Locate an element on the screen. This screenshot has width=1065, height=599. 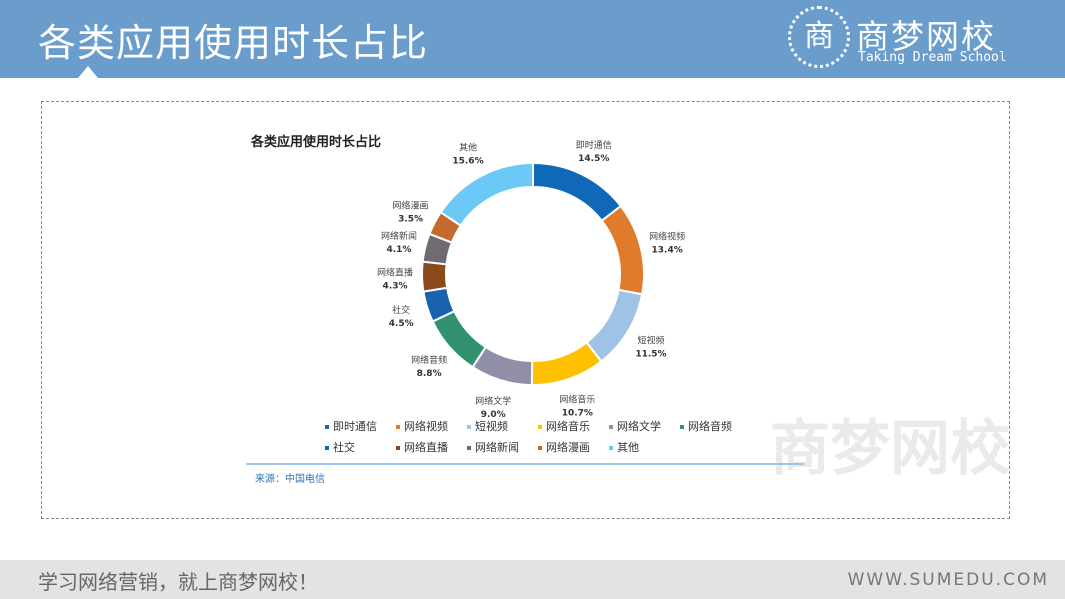
legend-item: 即时通信 is located at coordinates (360, 428).